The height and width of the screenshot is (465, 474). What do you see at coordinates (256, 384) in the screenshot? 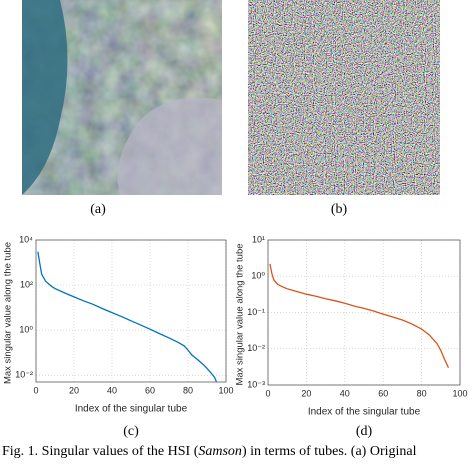
I see `y-tick-label: 10⁻³` at bounding box center [256, 384].